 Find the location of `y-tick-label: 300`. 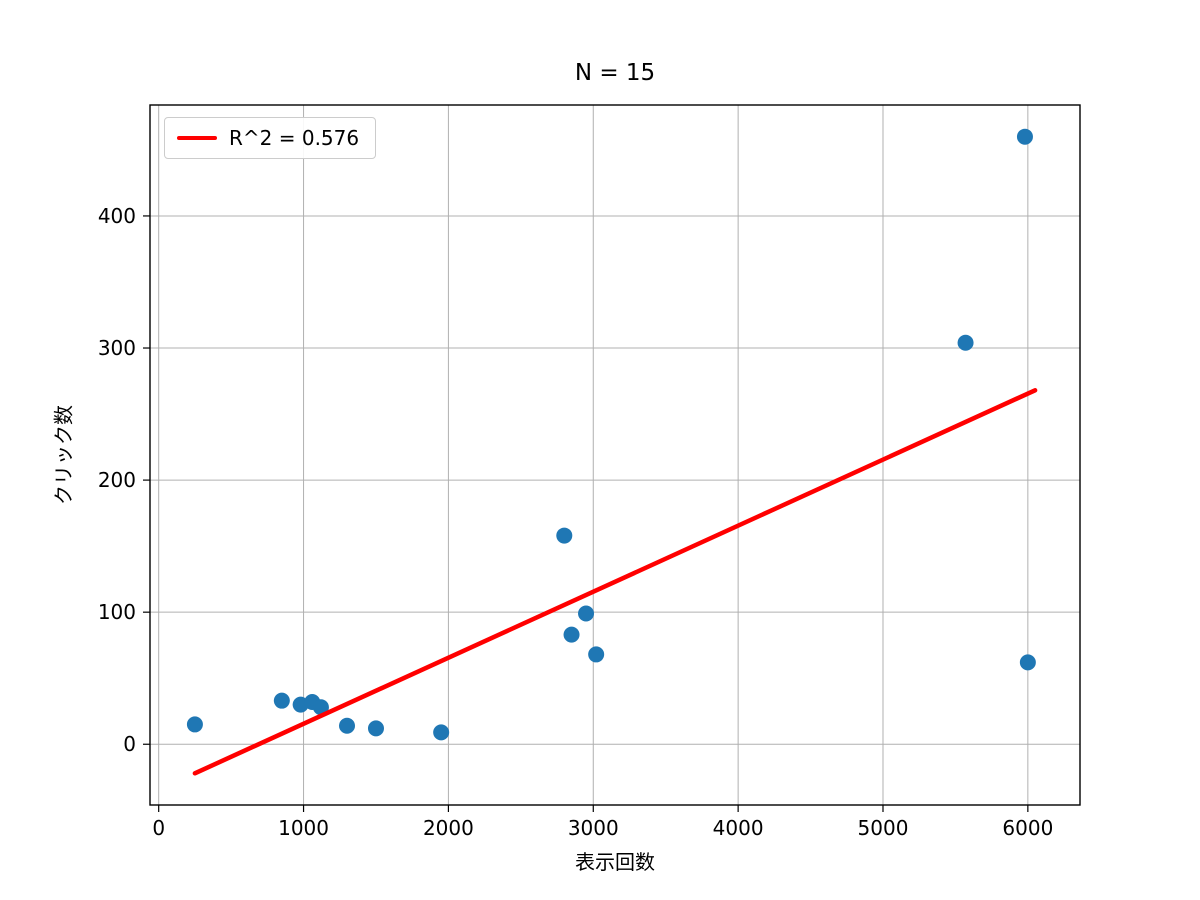

y-tick-label: 300 is located at coordinates (117, 348).